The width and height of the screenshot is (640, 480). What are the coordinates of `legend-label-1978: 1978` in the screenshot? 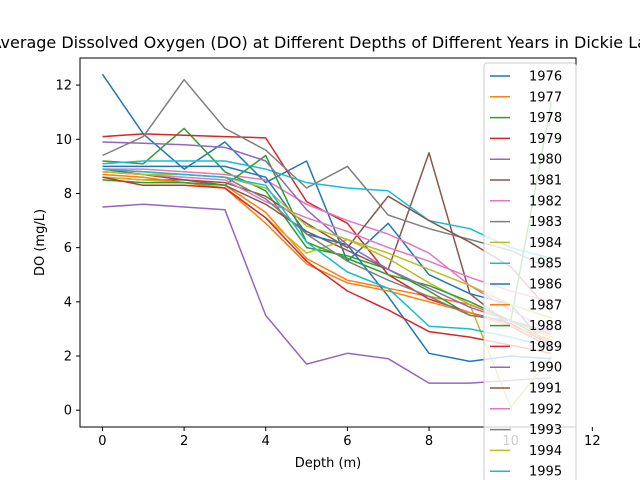 It's located at (545, 118).